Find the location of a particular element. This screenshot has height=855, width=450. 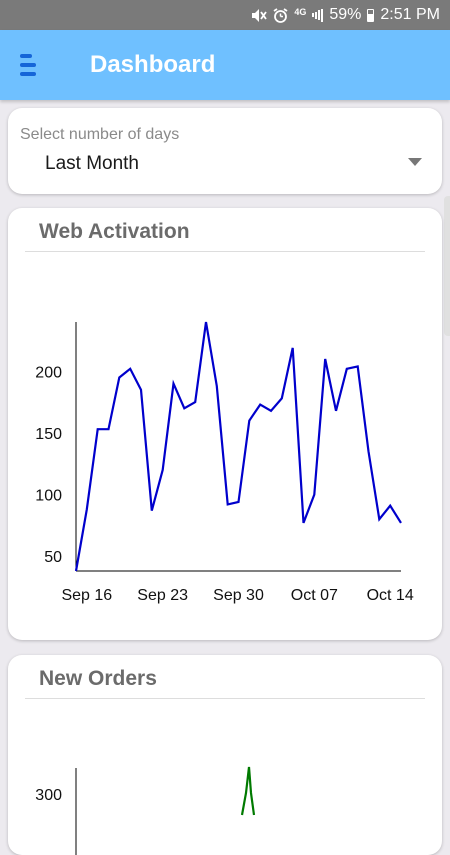

page-title: Dashboard is located at coordinates (153, 64).